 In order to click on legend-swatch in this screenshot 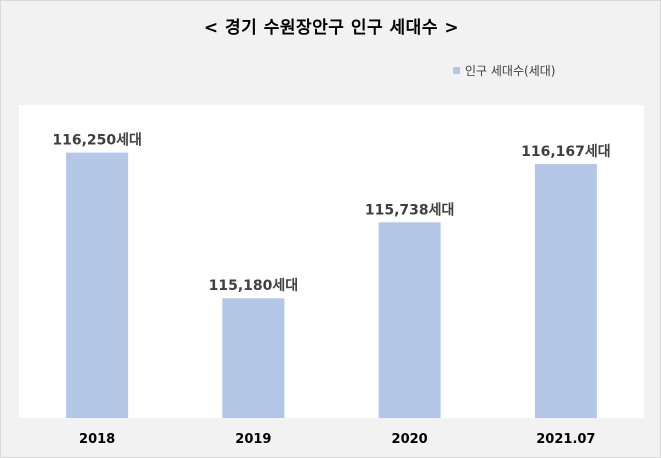, I will do `click(456, 70)`.